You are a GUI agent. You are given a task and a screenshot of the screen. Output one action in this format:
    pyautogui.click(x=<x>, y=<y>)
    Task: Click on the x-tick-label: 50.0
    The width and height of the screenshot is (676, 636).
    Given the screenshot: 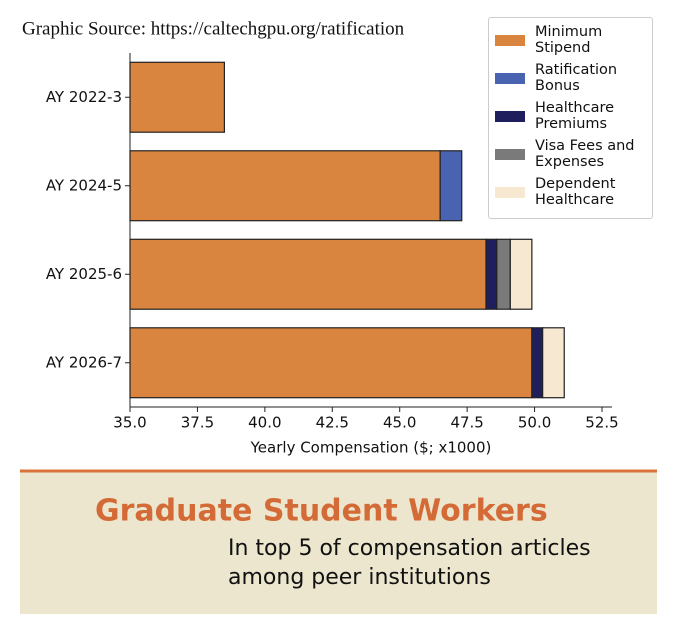 What is the action you would take?
    pyautogui.click(x=534, y=423)
    